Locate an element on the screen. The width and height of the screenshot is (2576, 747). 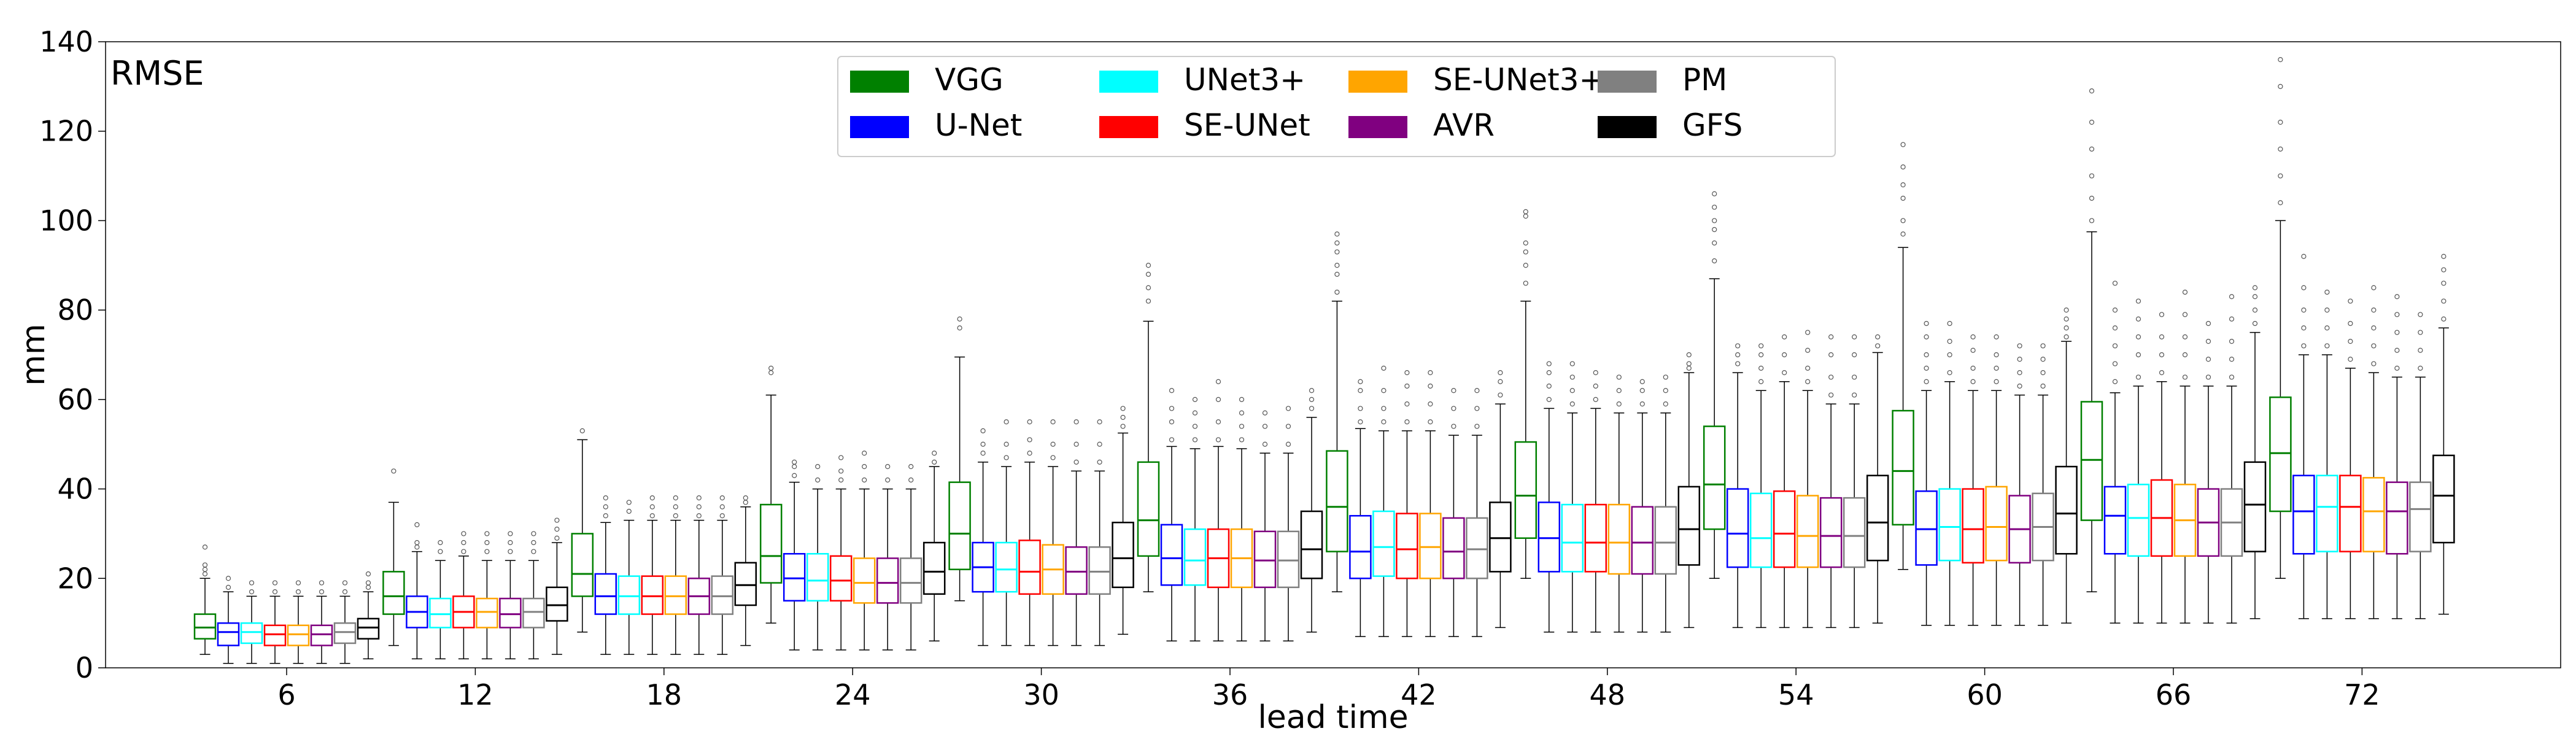
box-se-unet3--18 is located at coordinates (675, 575).